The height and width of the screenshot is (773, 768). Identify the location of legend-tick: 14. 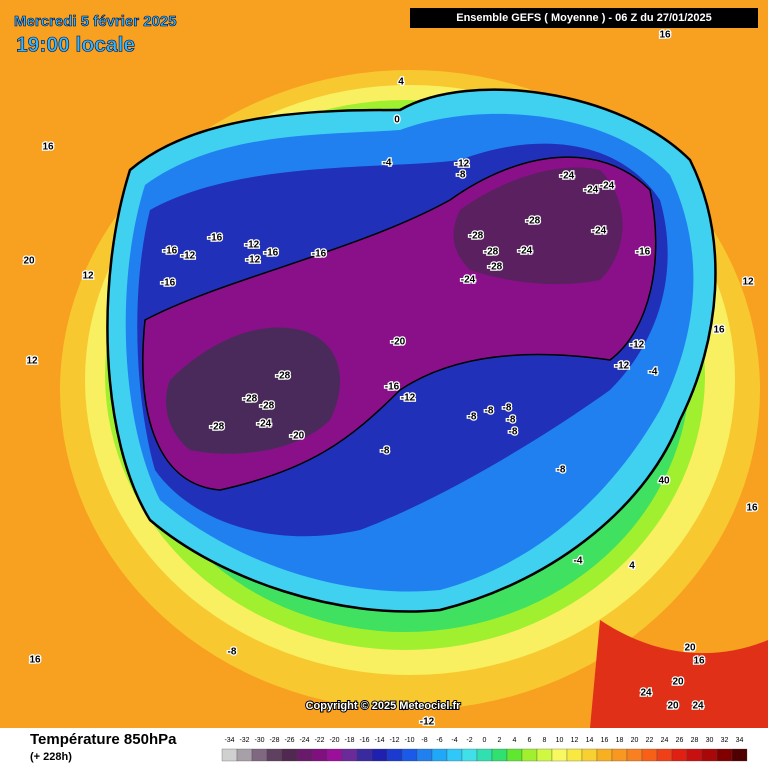
(590, 740).